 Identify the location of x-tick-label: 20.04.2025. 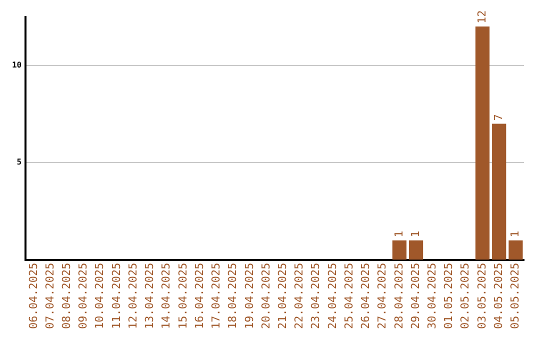
(265, 296).